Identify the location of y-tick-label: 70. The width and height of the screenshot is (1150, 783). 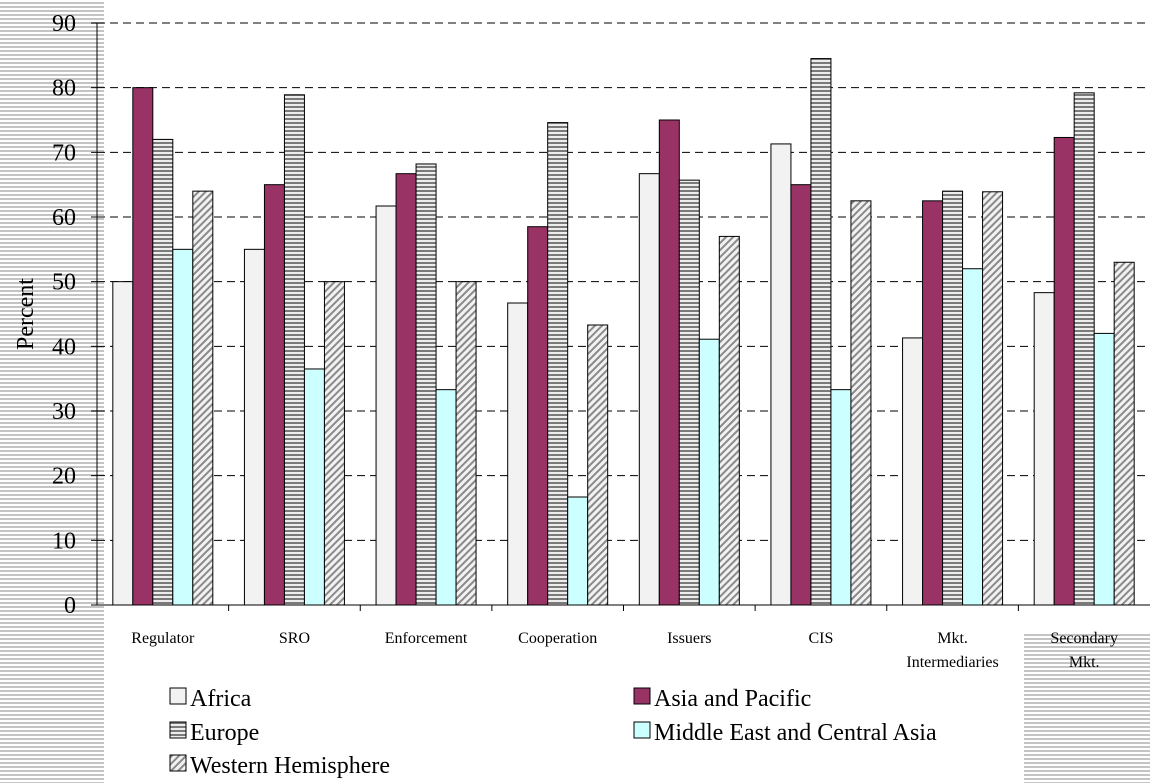
(64, 153).